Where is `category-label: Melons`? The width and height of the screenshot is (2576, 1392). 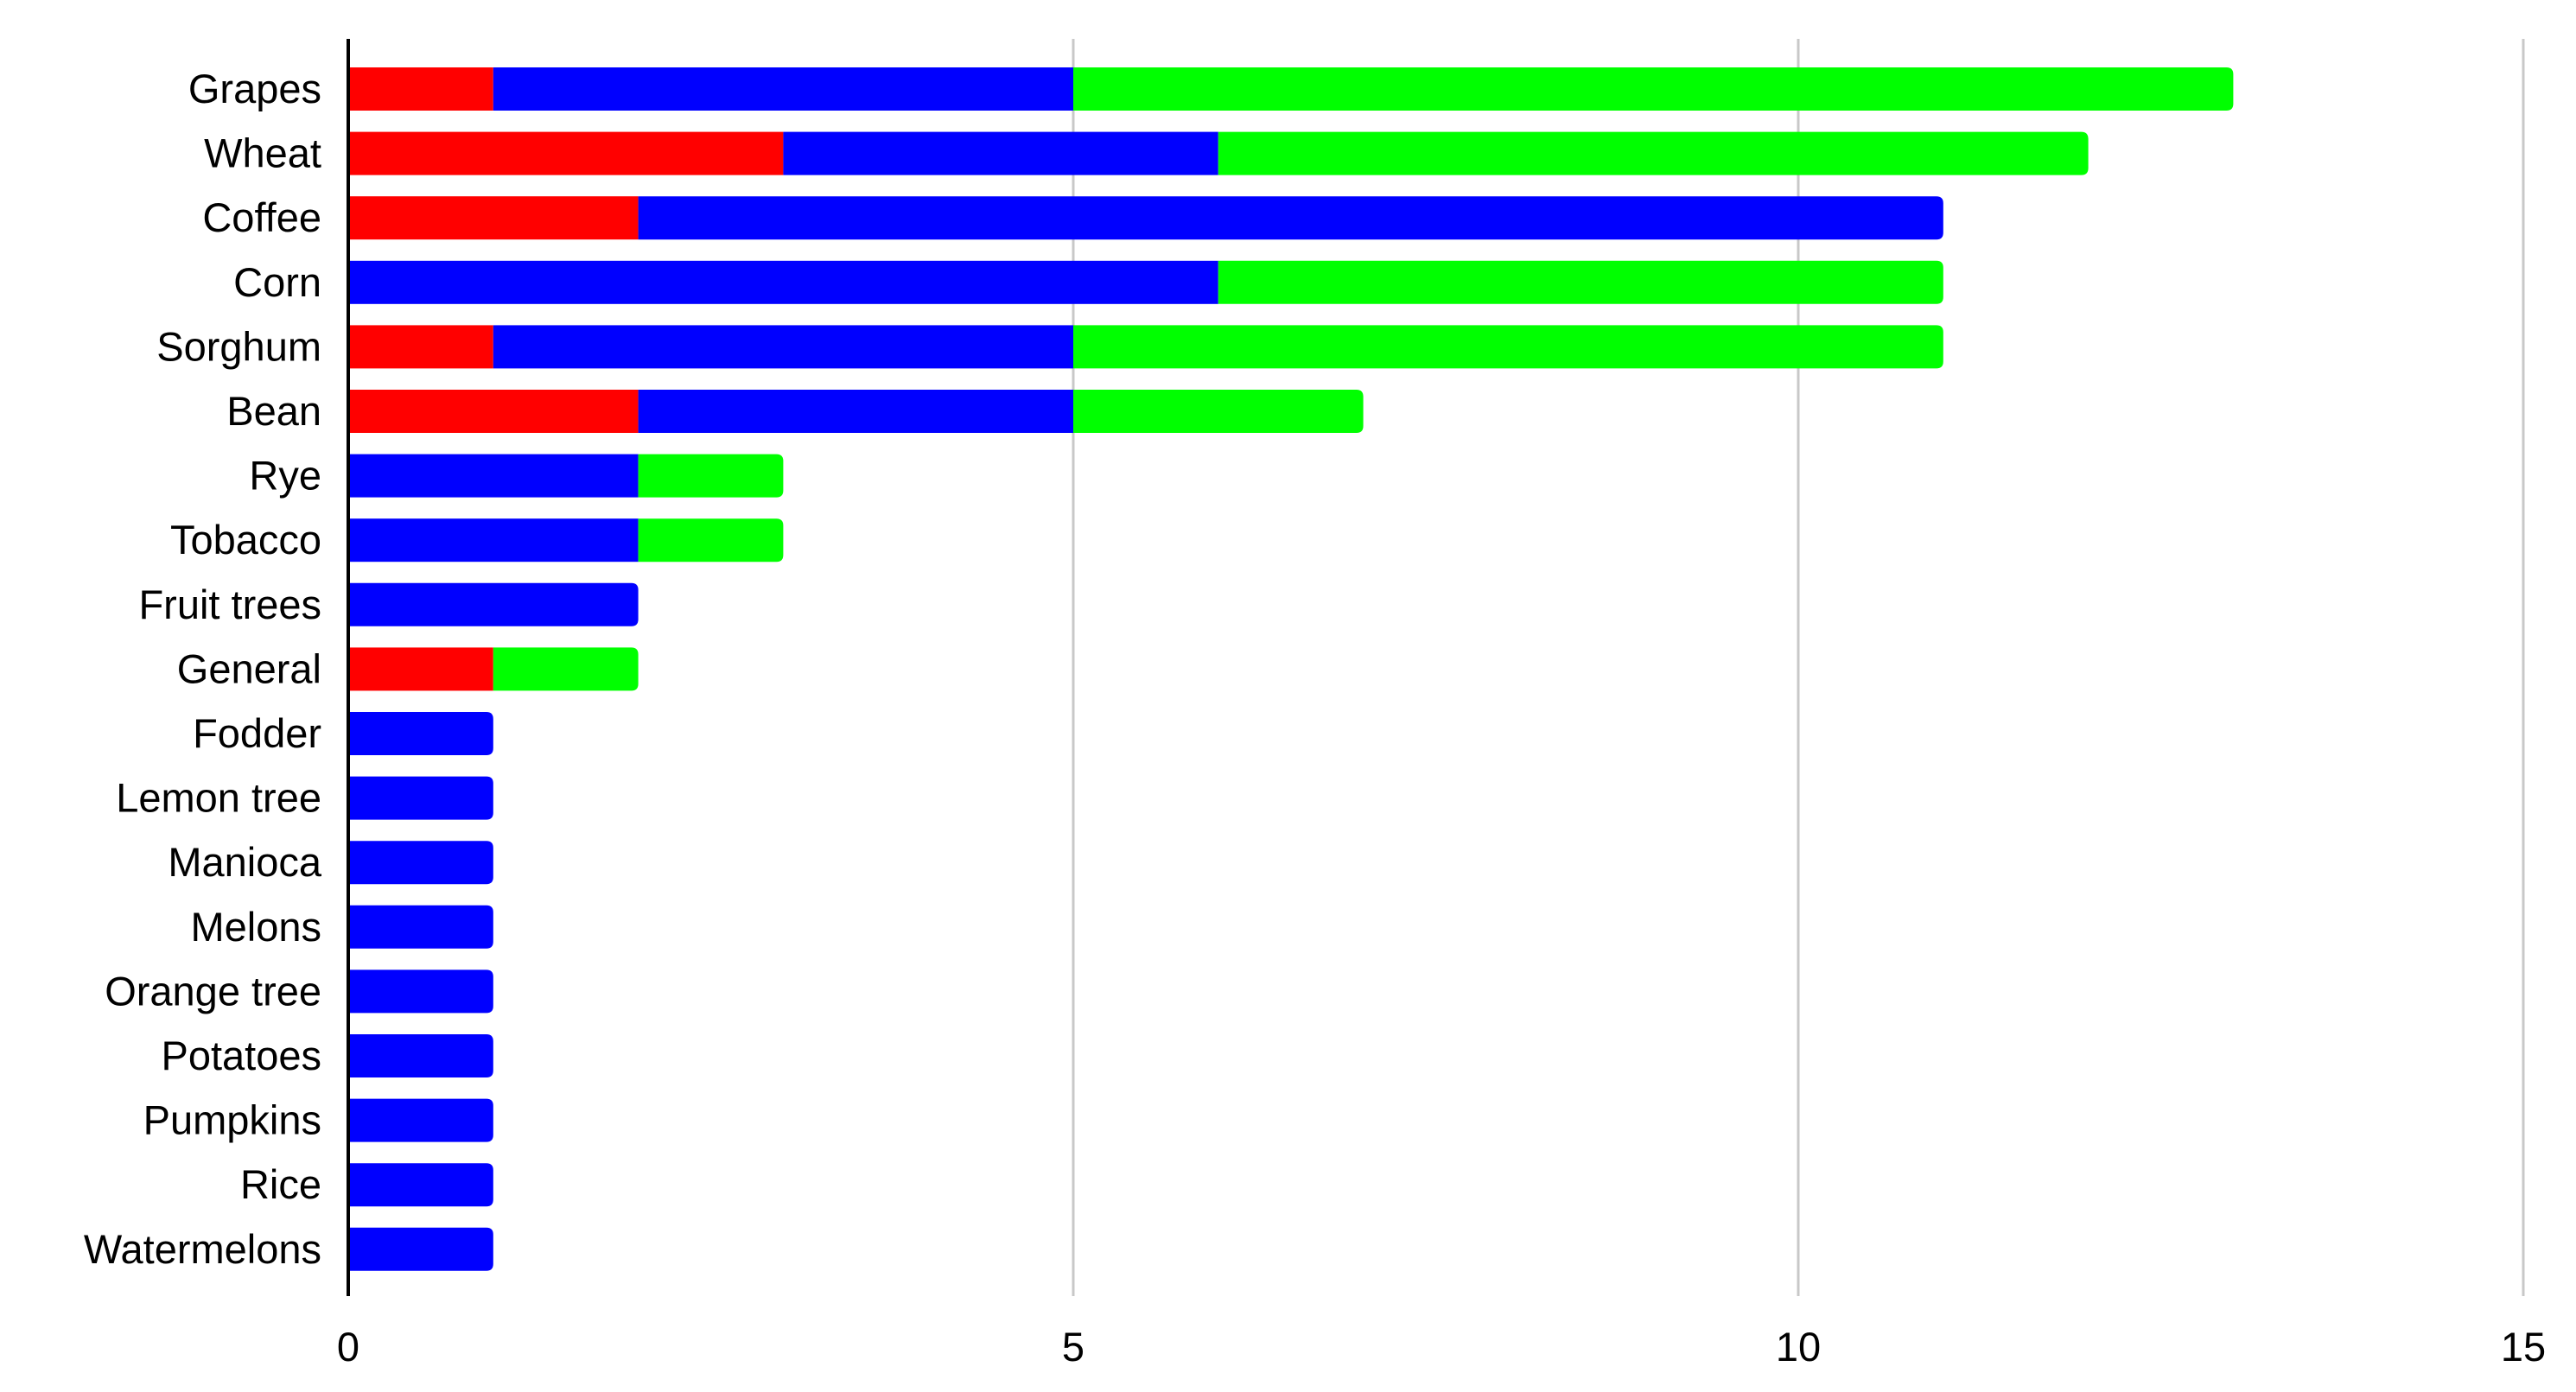 category-label: Melons is located at coordinates (256, 927).